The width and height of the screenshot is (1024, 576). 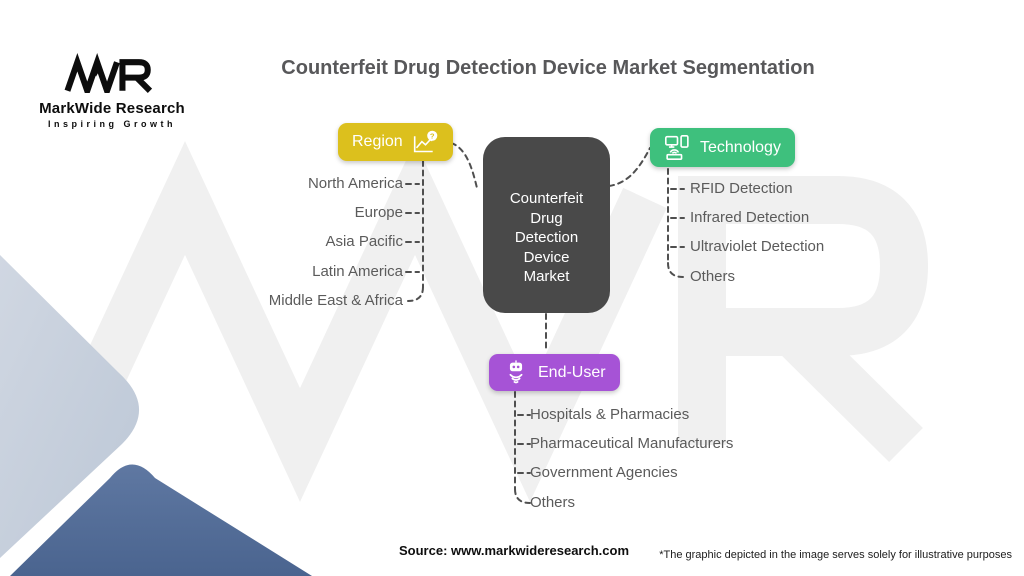 What do you see at coordinates (108, 76) in the screenshot?
I see `mwr-logo-icon` at bounding box center [108, 76].